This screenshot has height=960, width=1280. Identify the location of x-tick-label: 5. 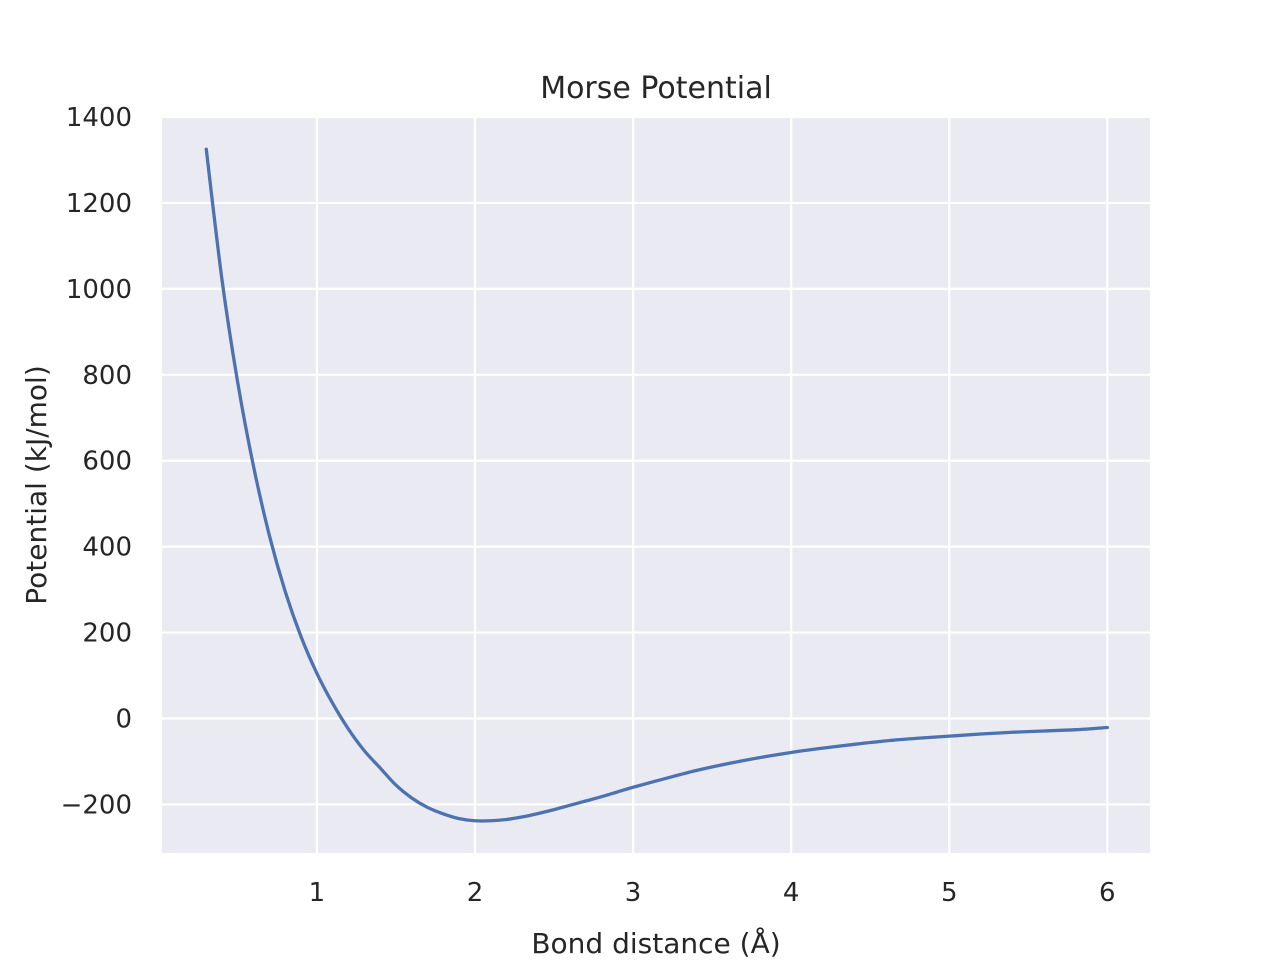
(949, 893).